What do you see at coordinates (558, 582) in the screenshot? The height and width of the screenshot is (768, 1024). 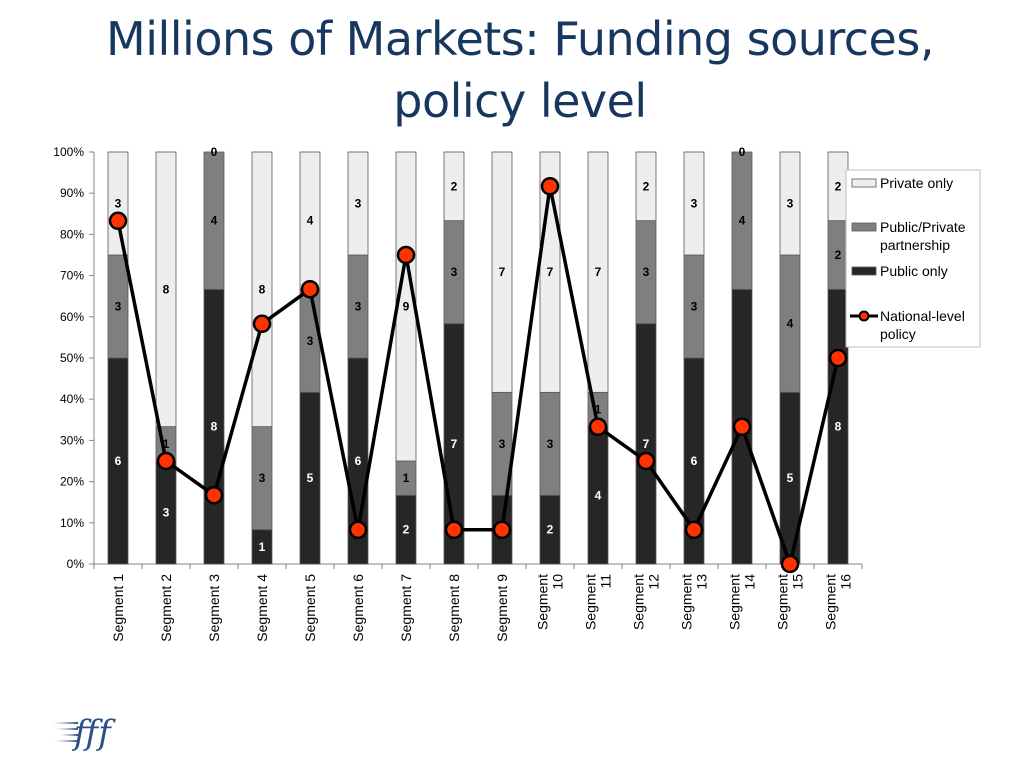 I see `x-tick-label-line: 10` at bounding box center [558, 582].